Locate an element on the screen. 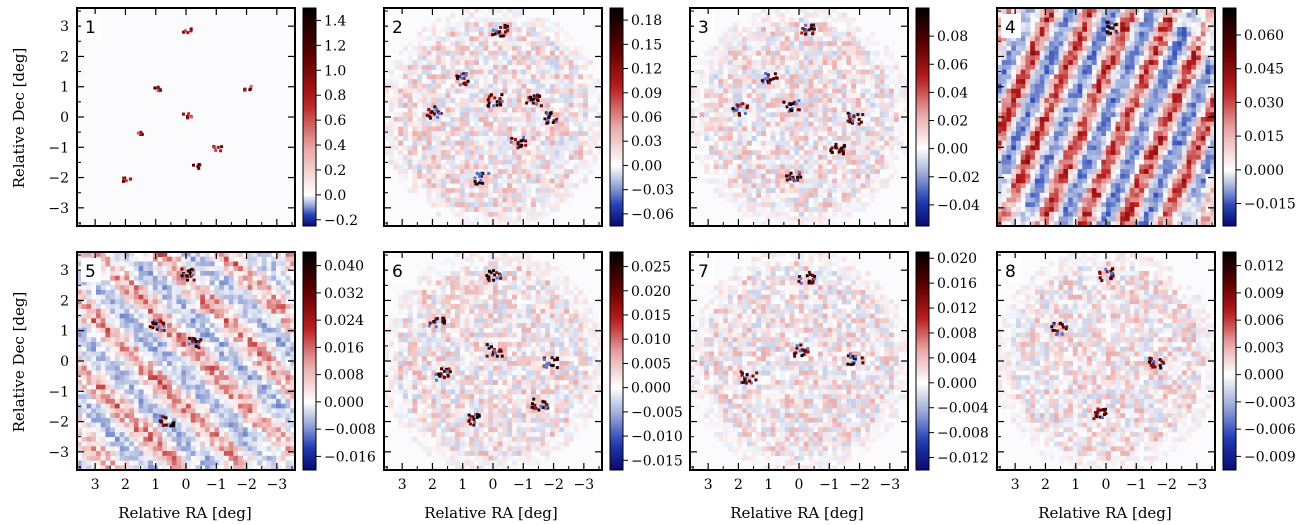 The height and width of the screenshot is (525, 1310). colorbar-tick-label: 0.08 is located at coordinates (952, 37).